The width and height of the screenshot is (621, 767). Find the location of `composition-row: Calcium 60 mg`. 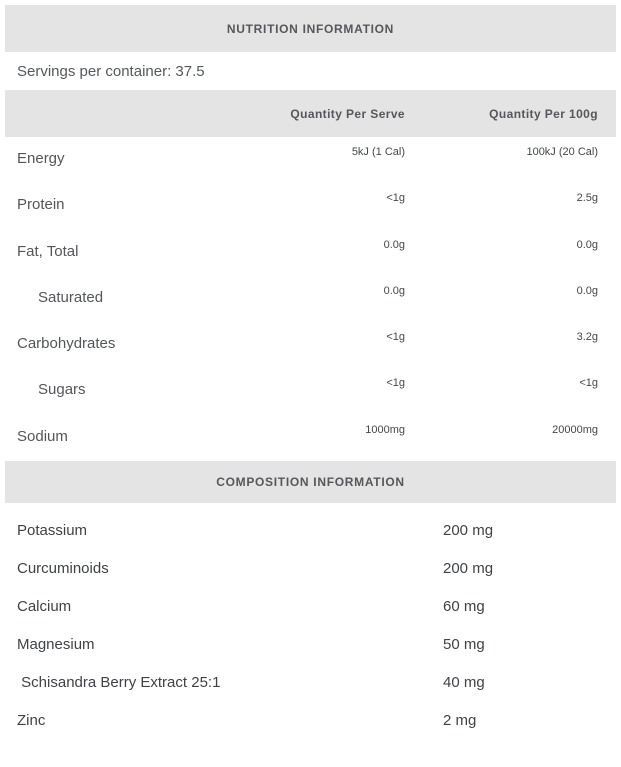

composition-row: Calcium 60 mg is located at coordinates (310, 606).